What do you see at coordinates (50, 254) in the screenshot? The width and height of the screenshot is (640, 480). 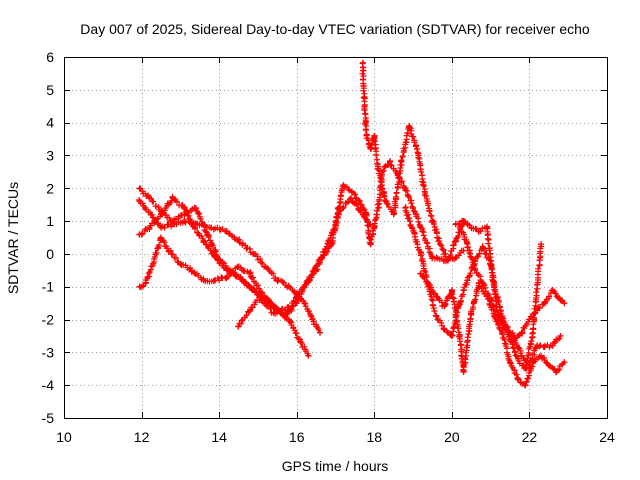 I see `y-tick-label: 0` at bounding box center [50, 254].